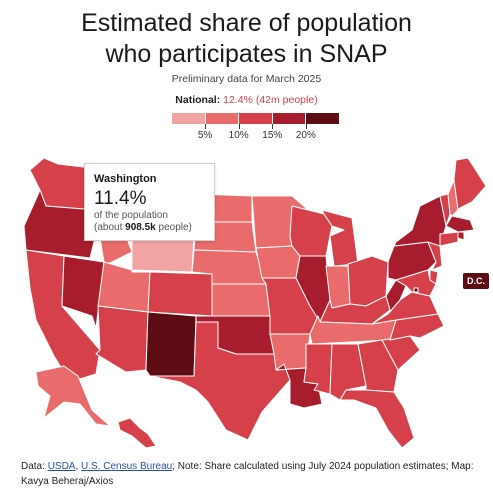  I want to click on state-md, so click(416, 283).